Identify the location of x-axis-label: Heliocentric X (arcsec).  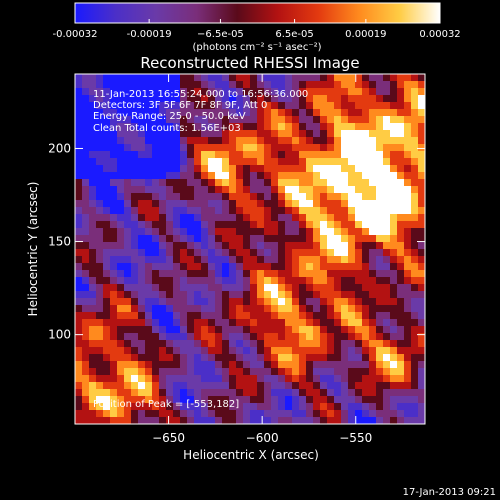
(251, 455).